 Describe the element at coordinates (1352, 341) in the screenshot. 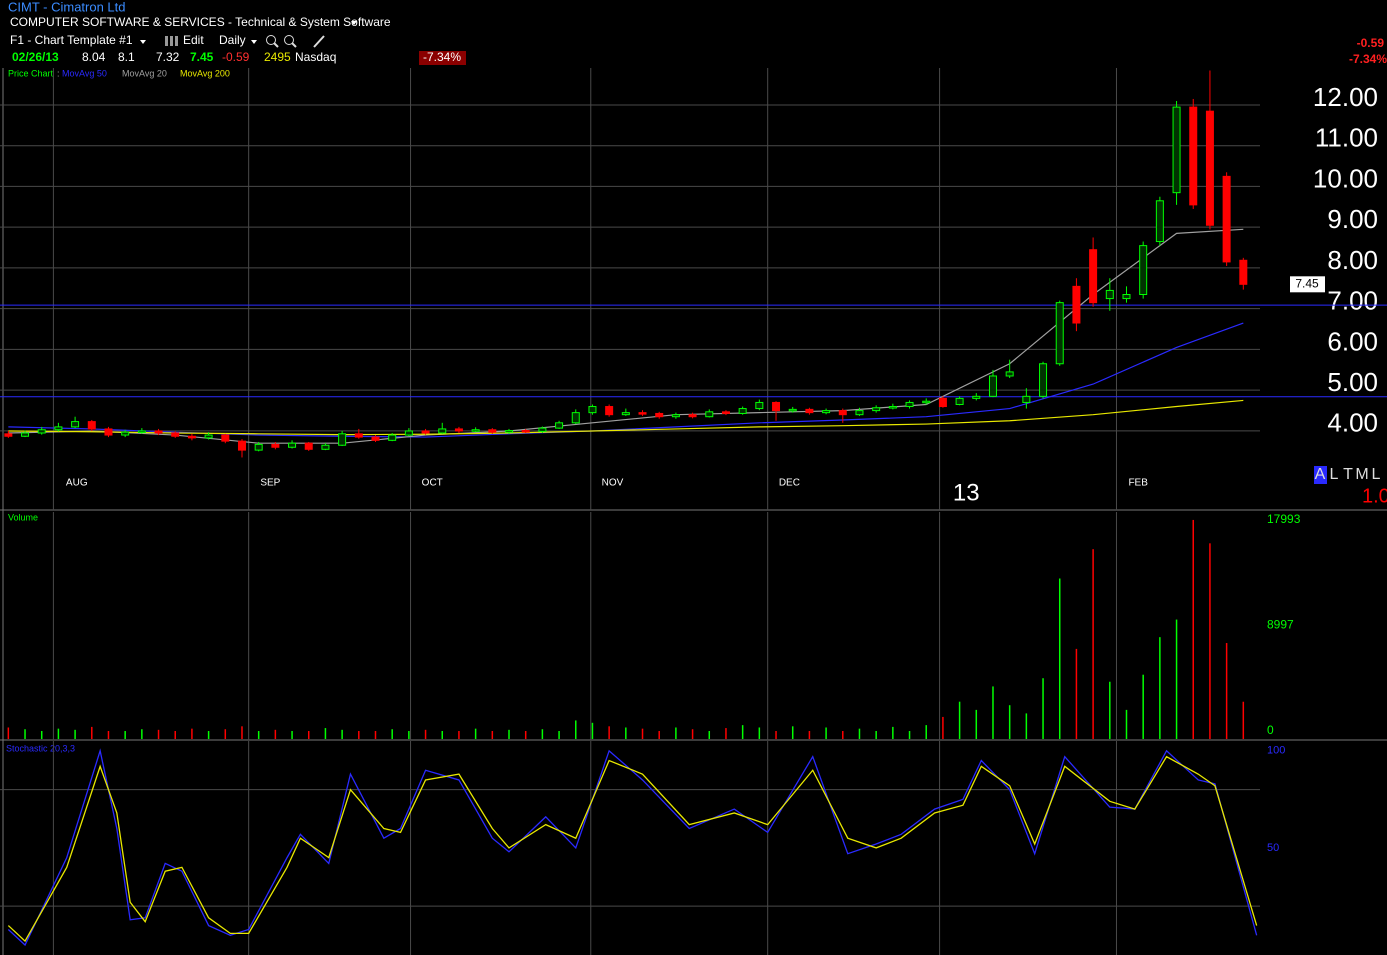

I see `y-tick-label: 6.00` at that location.